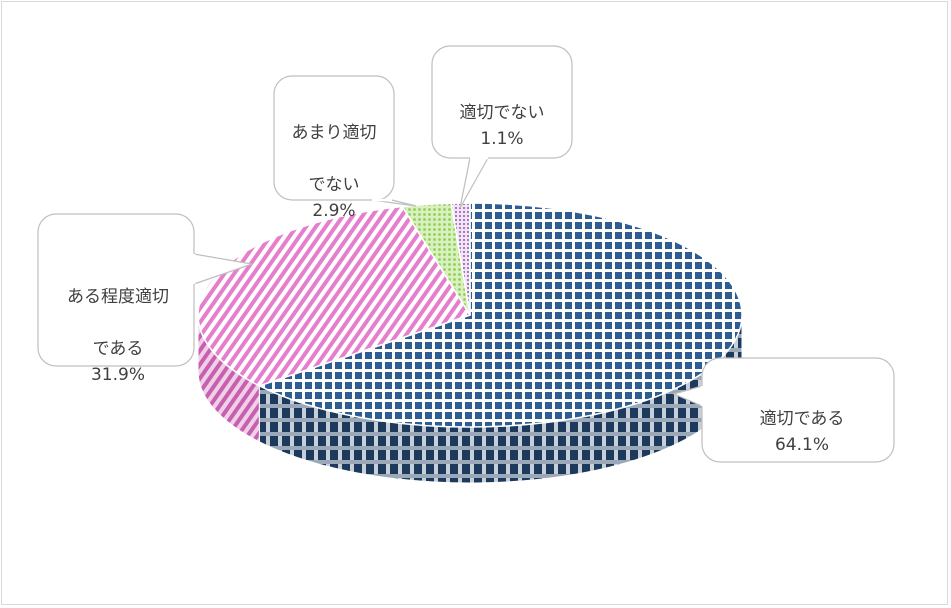 The image size is (951, 608). I want to click on data-label-somewhat-appropriate: ある程度適切 である 31.9%, so click(118, 336).